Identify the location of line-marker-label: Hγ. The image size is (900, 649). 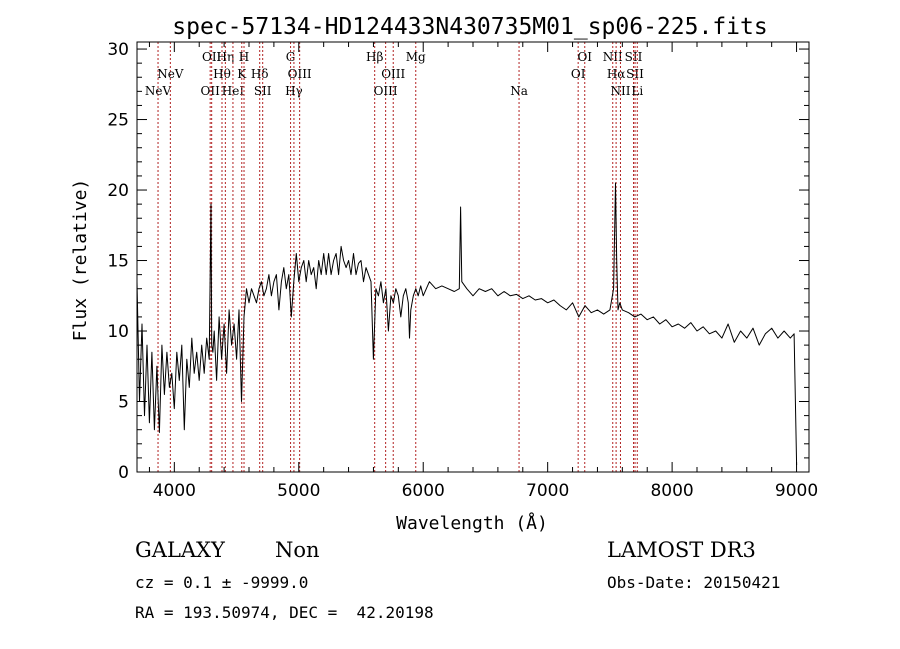
(294, 91).